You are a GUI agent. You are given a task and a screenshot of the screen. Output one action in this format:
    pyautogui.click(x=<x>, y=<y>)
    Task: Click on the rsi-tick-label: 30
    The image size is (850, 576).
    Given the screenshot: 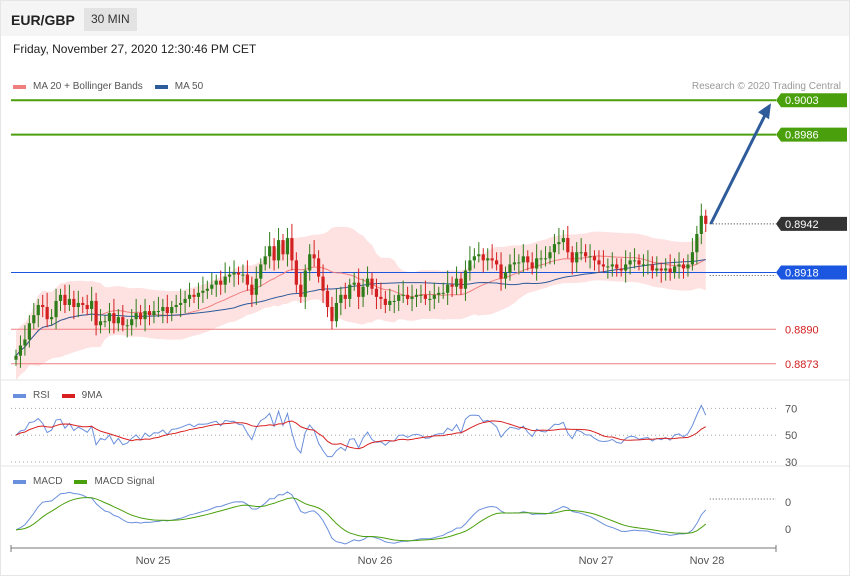 What is the action you would take?
    pyautogui.click(x=791, y=463)
    